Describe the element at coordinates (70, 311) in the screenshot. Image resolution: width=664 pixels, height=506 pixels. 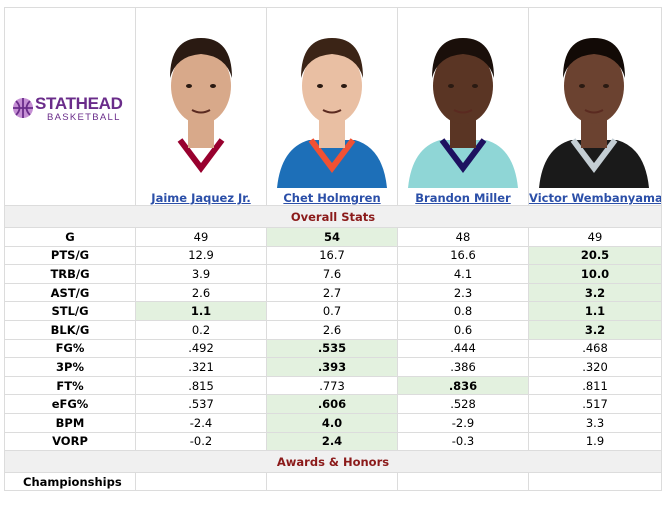
I see `stat-label: STL/G` at that location.